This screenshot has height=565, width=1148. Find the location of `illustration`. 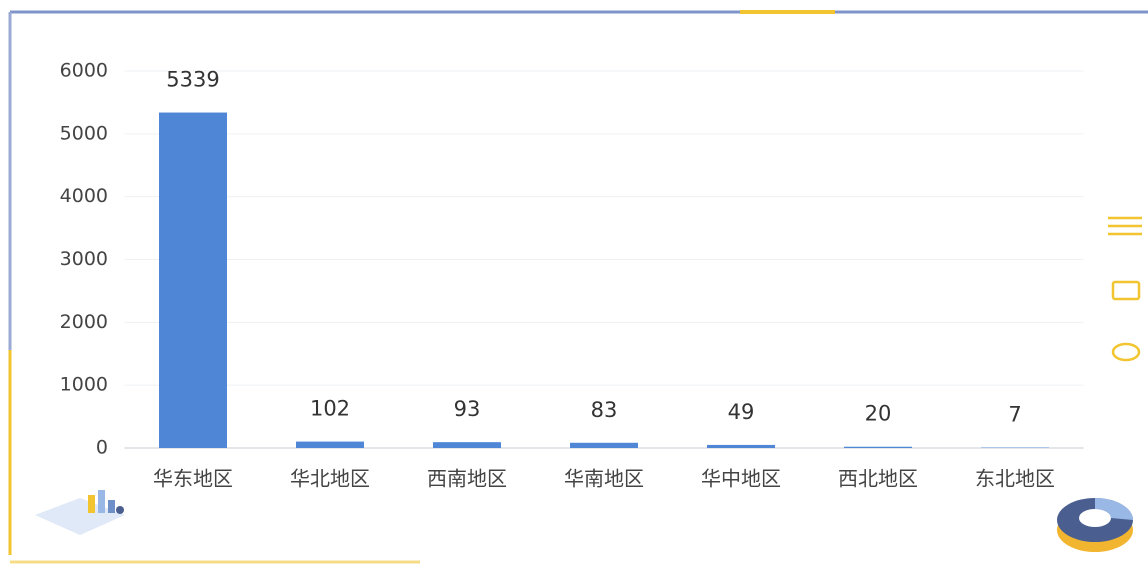

illustration is located at coordinates (80, 512).